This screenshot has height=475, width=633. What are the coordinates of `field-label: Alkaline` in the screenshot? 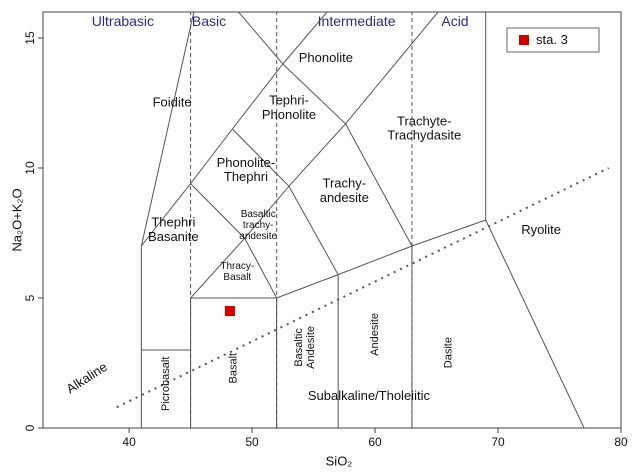 It's located at (87, 377).